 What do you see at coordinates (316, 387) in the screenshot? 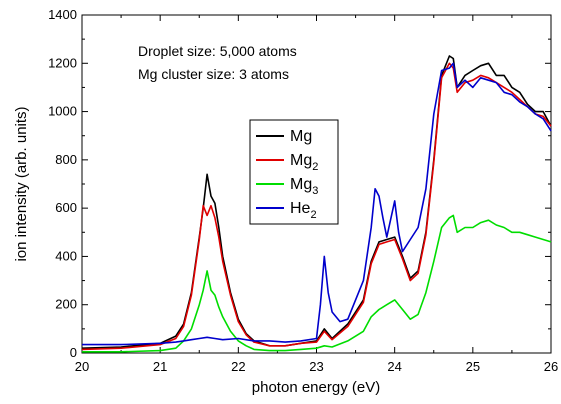
I see `x-axis-label: photon energy (eV)` at bounding box center [316, 387].